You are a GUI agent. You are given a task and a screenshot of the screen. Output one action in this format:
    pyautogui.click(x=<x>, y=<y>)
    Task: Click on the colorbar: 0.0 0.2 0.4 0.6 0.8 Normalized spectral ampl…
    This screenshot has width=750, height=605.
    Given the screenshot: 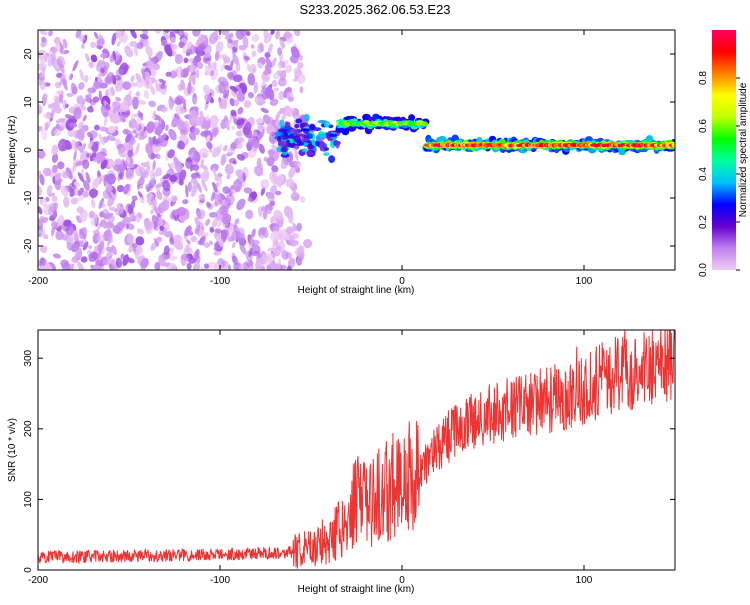 What is the action you would take?
    pyautogui.click(x=723, y=153)
    